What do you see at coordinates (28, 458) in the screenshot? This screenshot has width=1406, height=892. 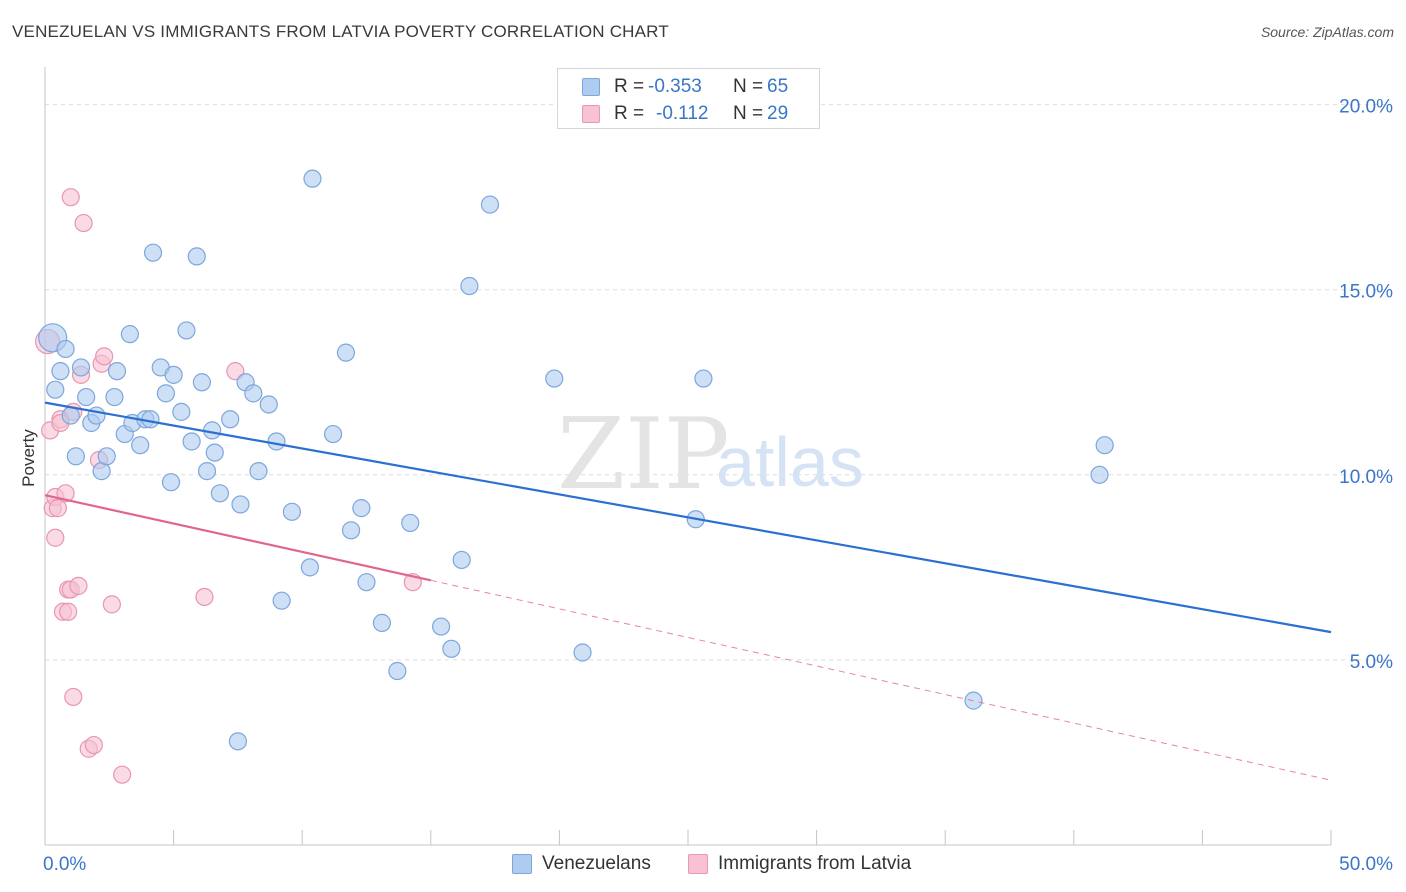 I see `y-axis-label: Poverty` at bounding box center [28, 458].